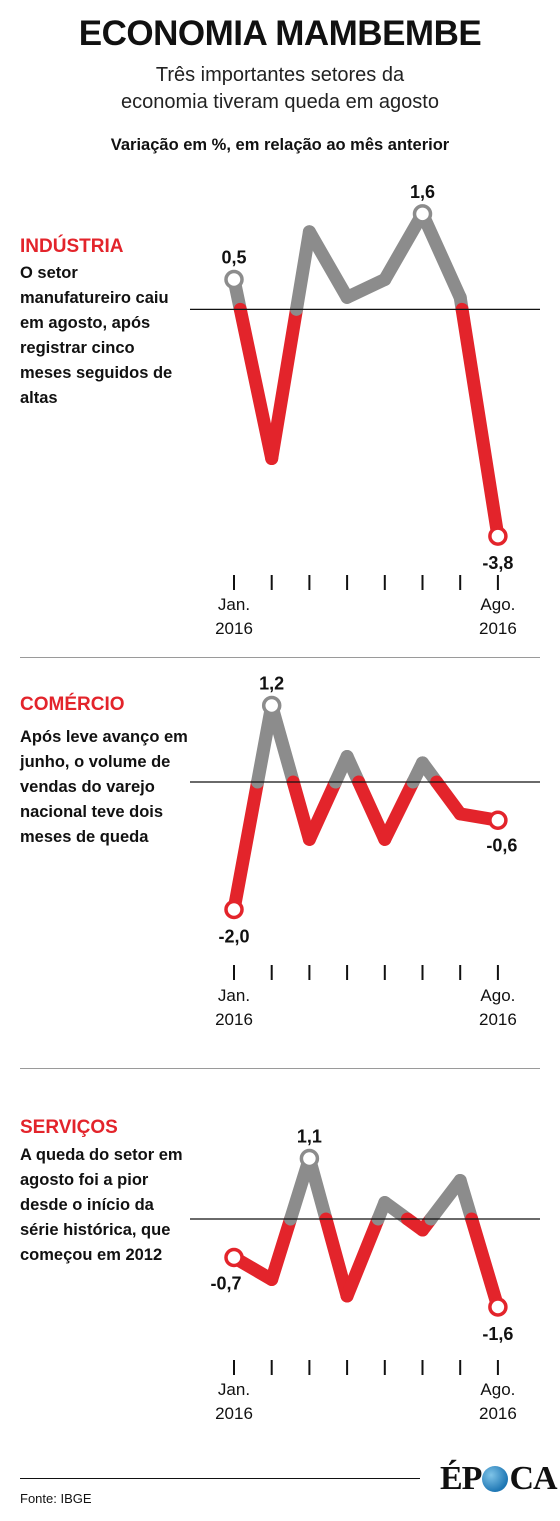 This screenshot has width=560, height=1521. What do you see at coordinates (461, 1478) in the screenshot?
I see `logo-text-left: ÉP` at bounding box center [461, 1478].